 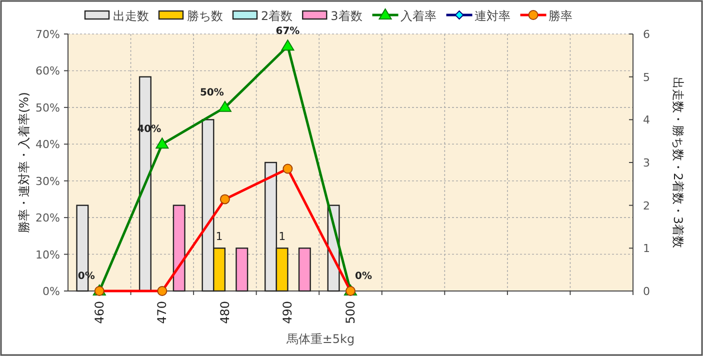 What do you see at coordinates (646, 291) in the screenshot?
I see `y2-tick-label: 0` at bounding box center [646, 291].